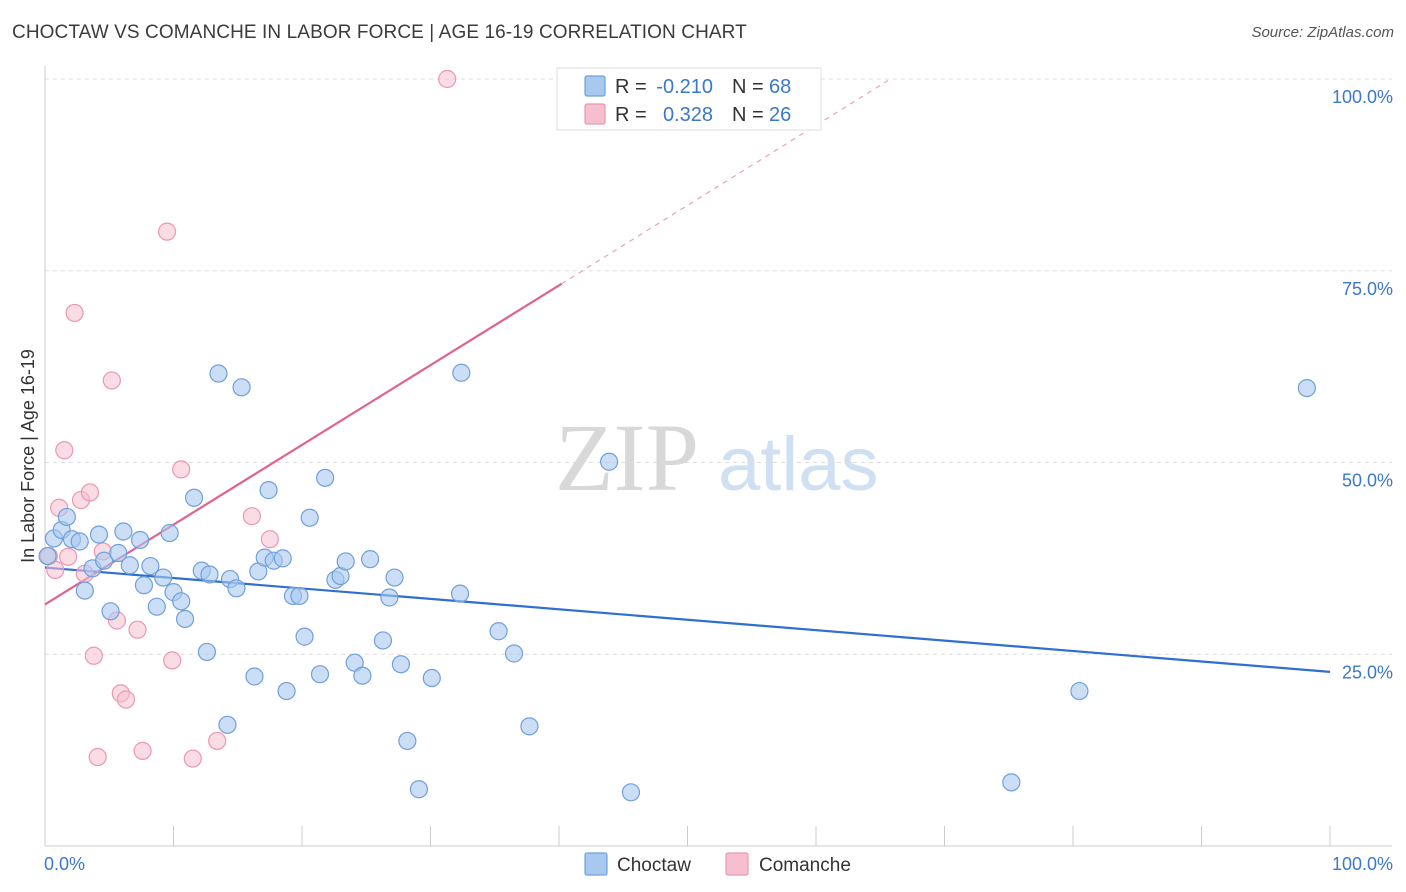 This screenshot has height=892, width=1406. I want to click on legend-r-label-choctaw: R =, so click(631, 87).